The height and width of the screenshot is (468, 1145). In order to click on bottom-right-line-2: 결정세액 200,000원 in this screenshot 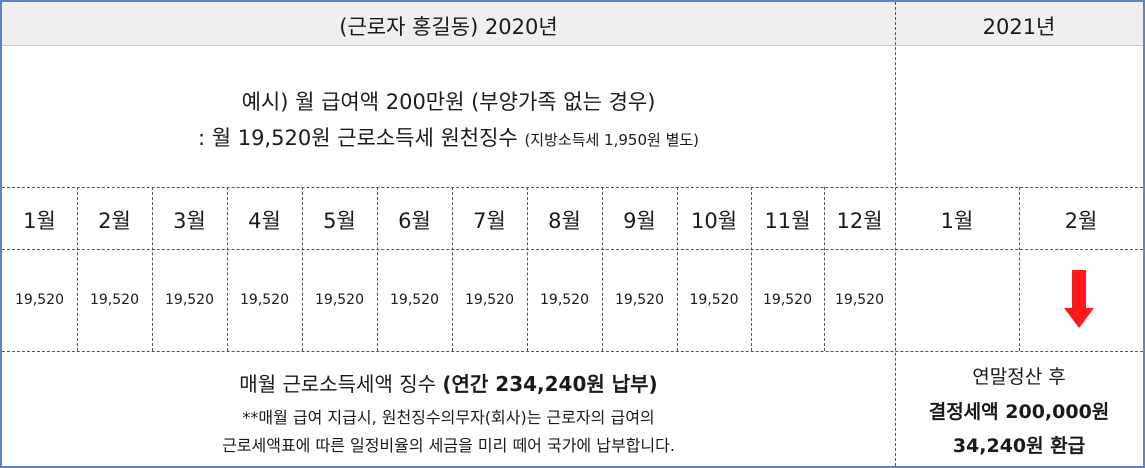, I will do `click(1019, 412)`.